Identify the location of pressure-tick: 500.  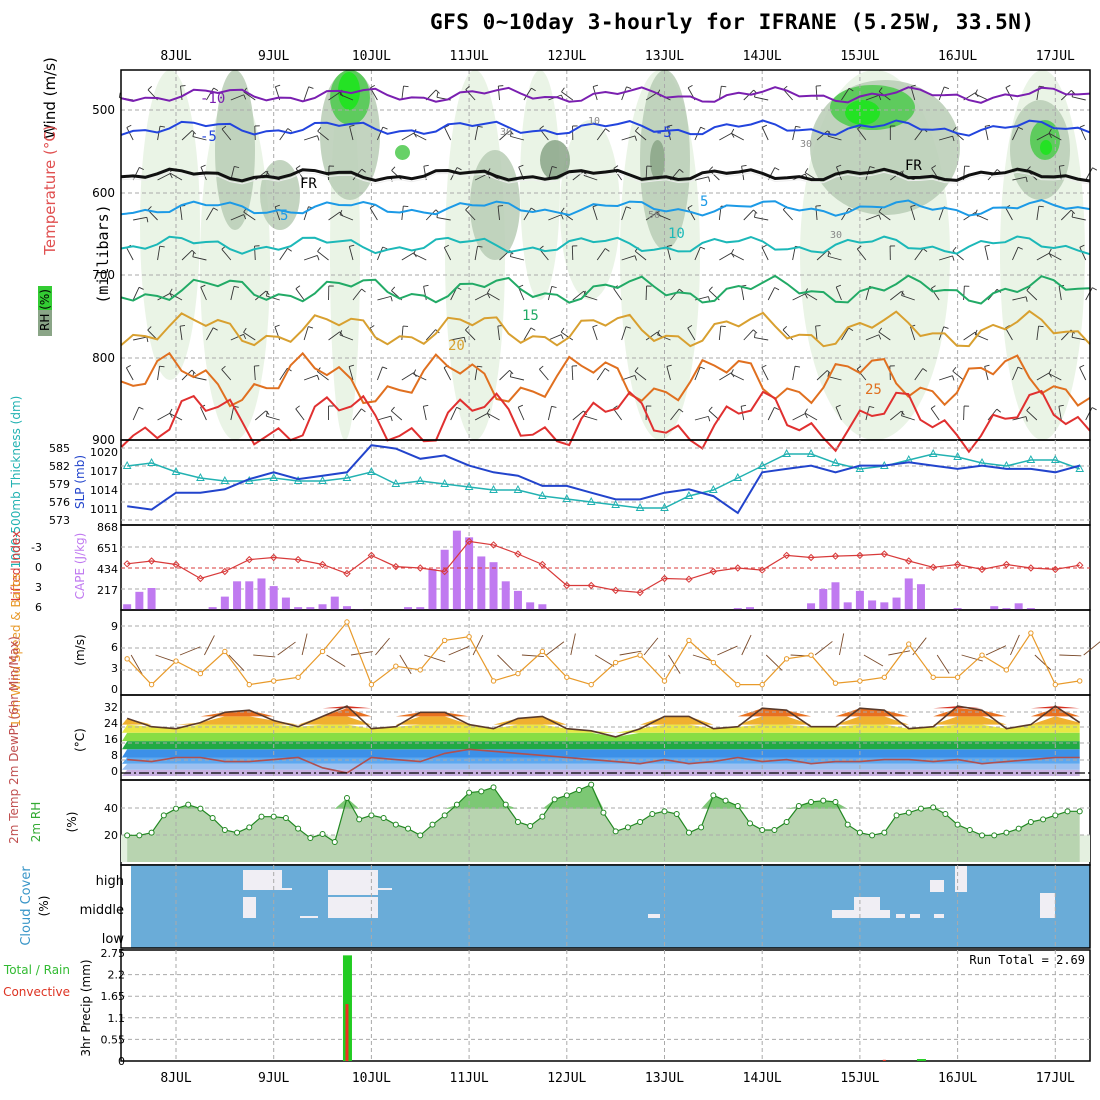
(103, 110).